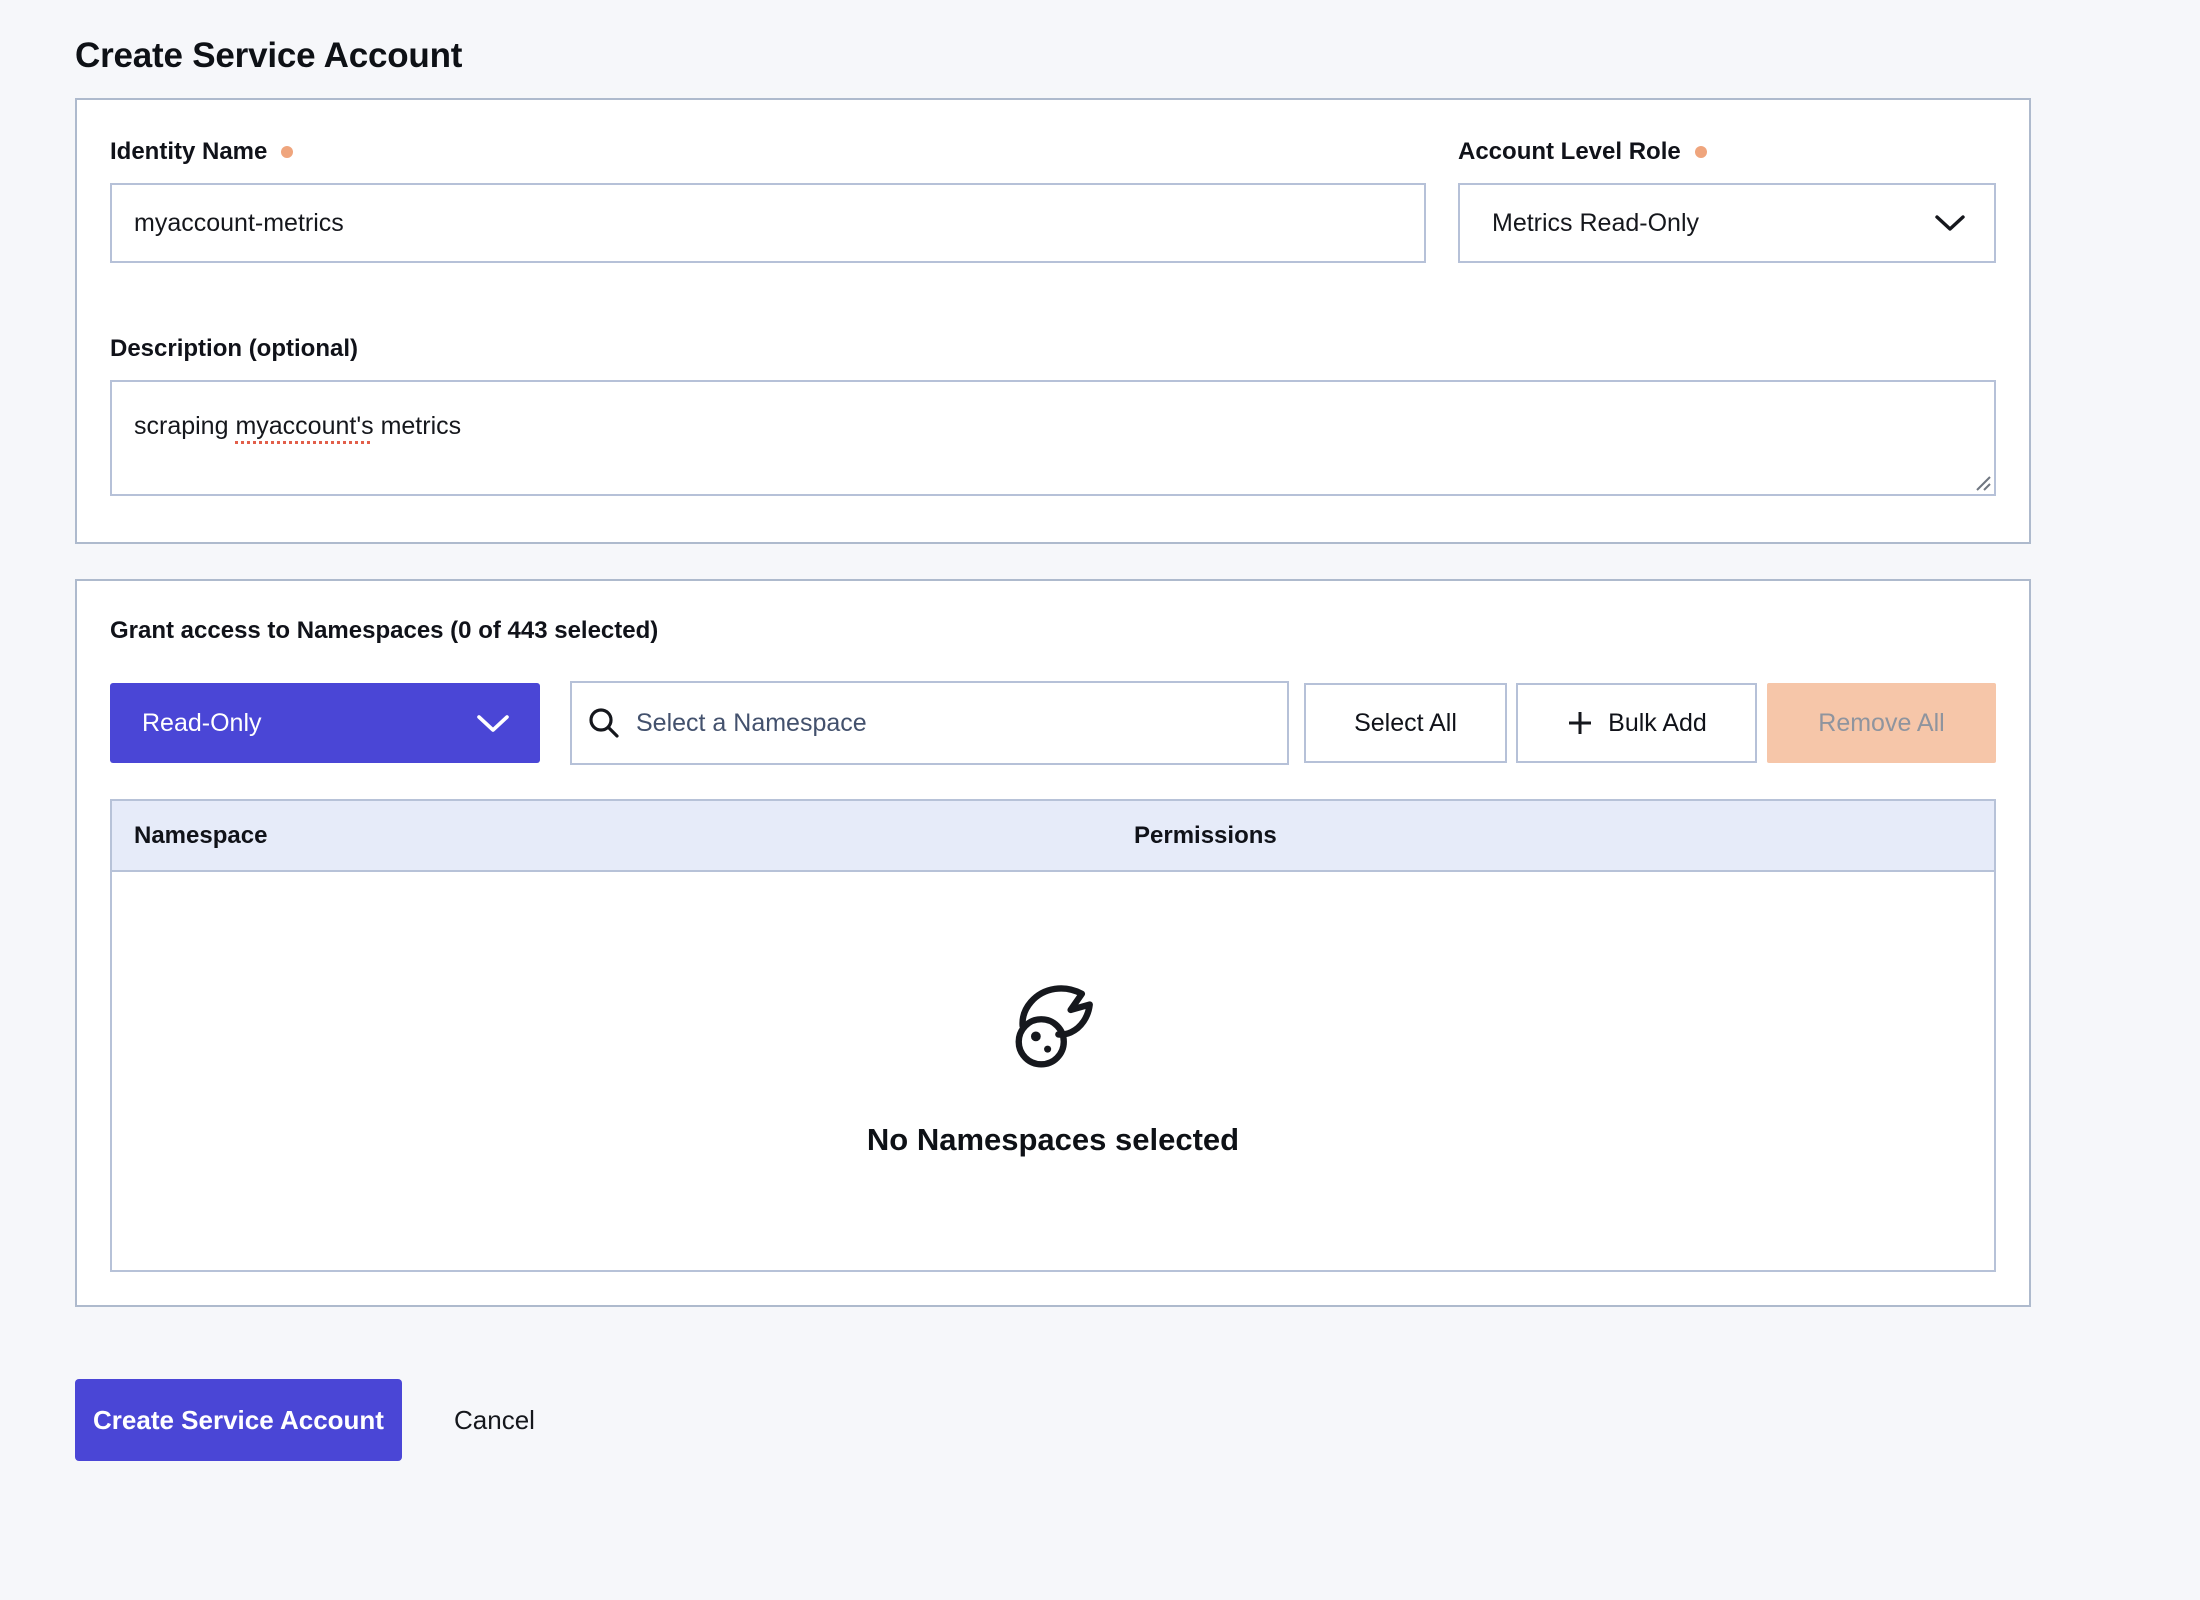  What do you see at coordinates (201, 835) in the screenshot?
I see `column-header-namespace: Namespace` at bounding box center [201, 835].